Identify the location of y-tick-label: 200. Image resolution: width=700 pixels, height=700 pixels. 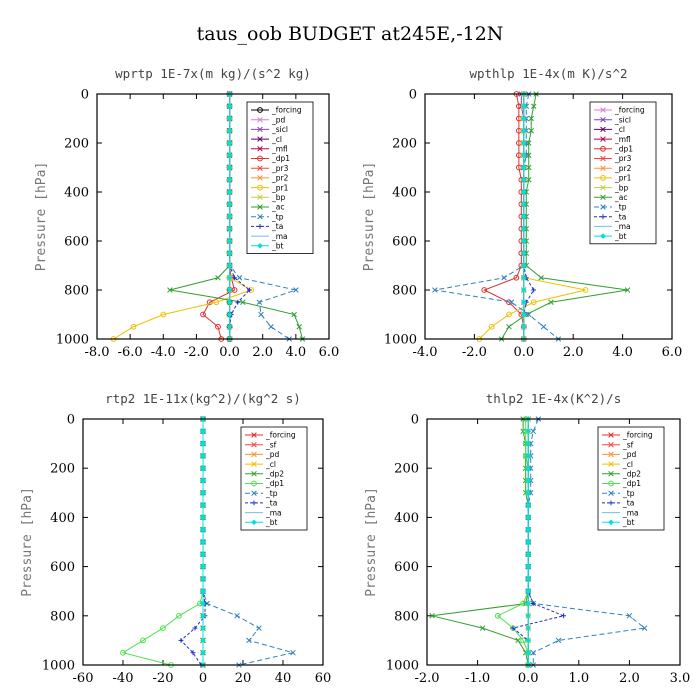
(62, 469).